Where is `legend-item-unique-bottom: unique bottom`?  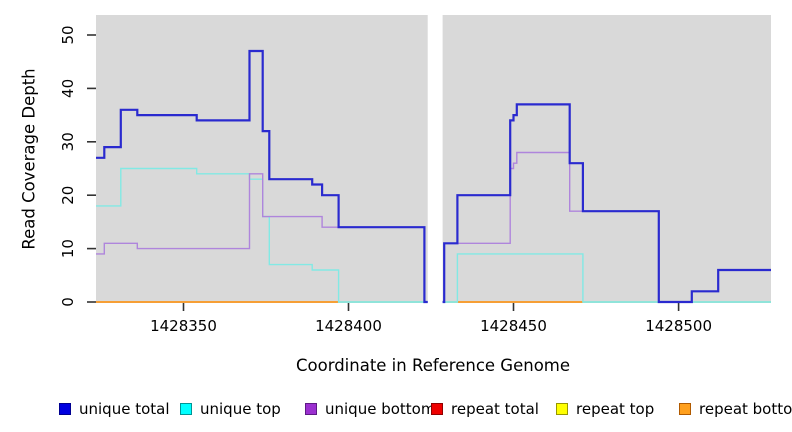 legend-item-unique-bottom: unique bottom is located at coordinates (370, 409).